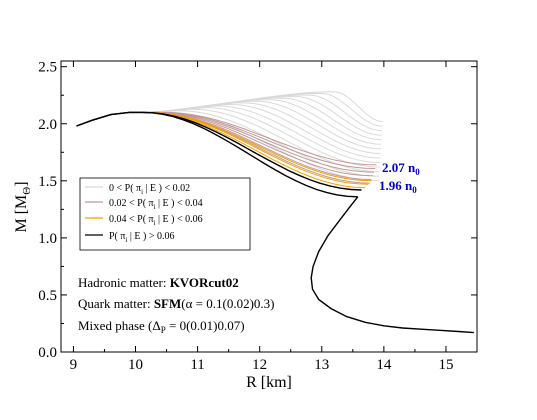 The width and height of the screenshot is (537, 420). What do you see at coordinates (149, 189) in the screenshot?
I see `legend-label-1: 0 < P( πi | E ) < 0.02` at bounding box center [149, 189].